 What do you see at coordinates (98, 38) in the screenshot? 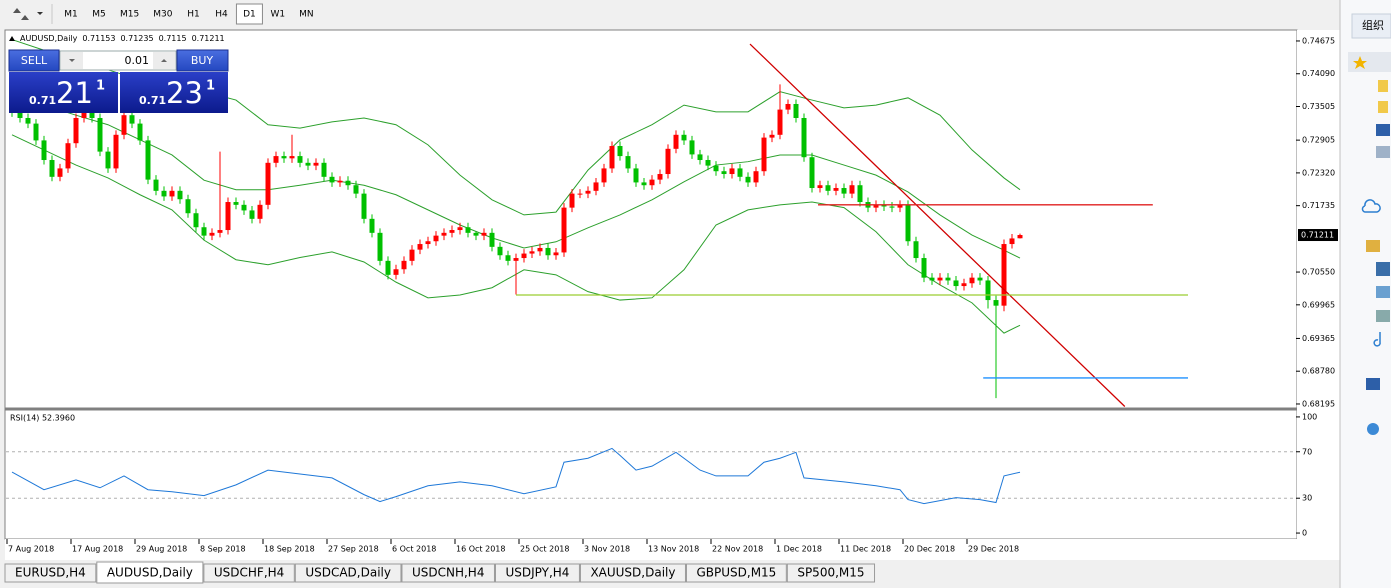
I see `header-value: 0.71153` at bounding box center [98, 38].